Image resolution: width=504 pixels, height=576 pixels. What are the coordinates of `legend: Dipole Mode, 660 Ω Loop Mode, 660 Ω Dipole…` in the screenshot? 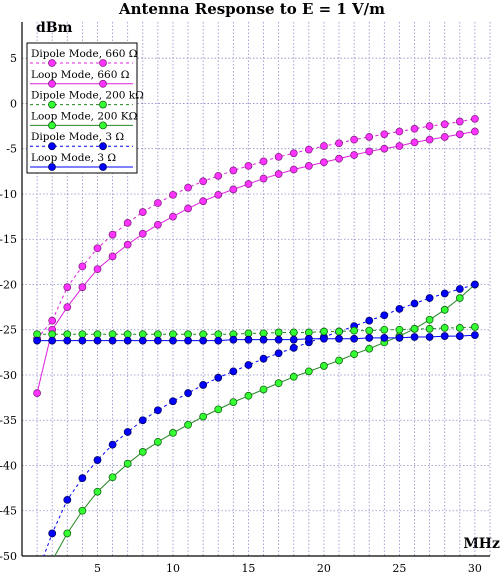 It's located at (85, 108).